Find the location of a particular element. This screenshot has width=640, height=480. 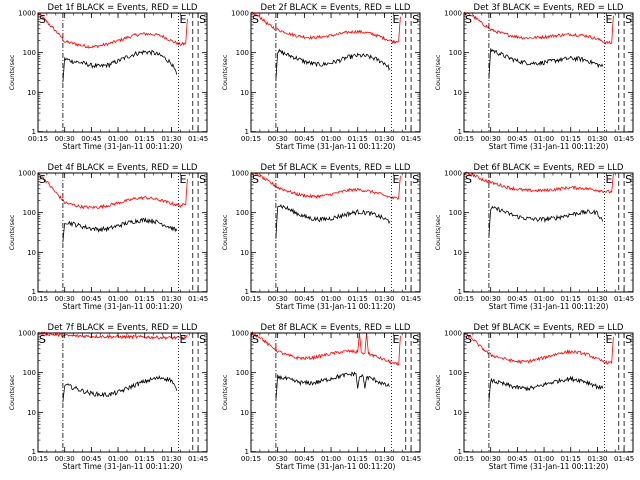

chart-title: Det 3f BLACK = Events, RED = LLD is located at coordinates (549, 8).